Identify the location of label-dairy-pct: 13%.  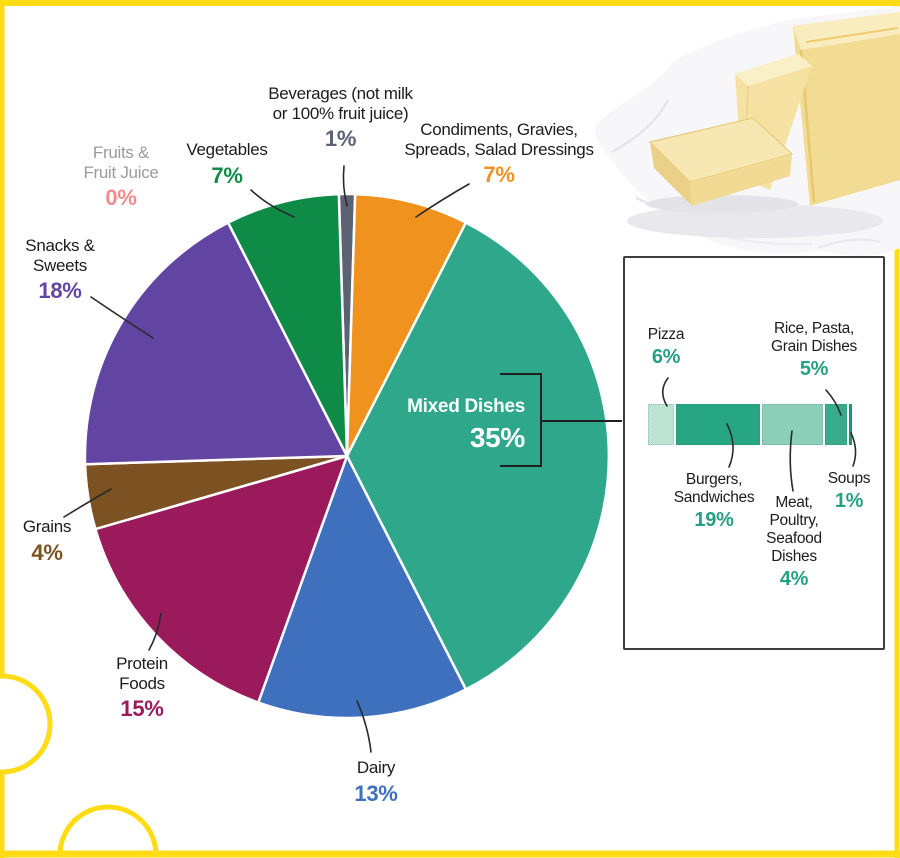
(376, 793).